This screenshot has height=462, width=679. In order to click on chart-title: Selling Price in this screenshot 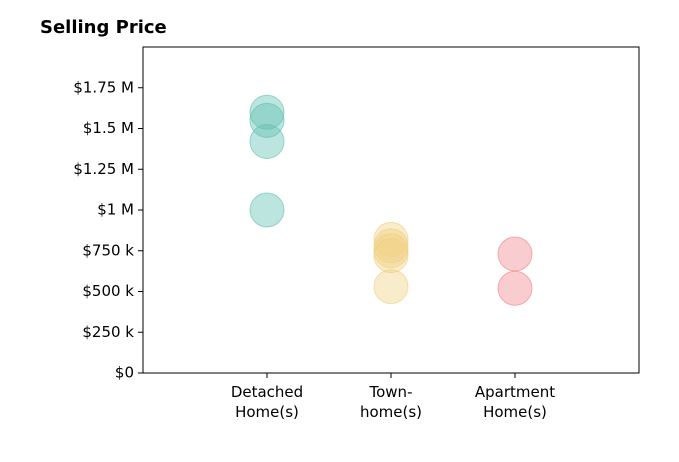, I will do `click(103, 27)`.